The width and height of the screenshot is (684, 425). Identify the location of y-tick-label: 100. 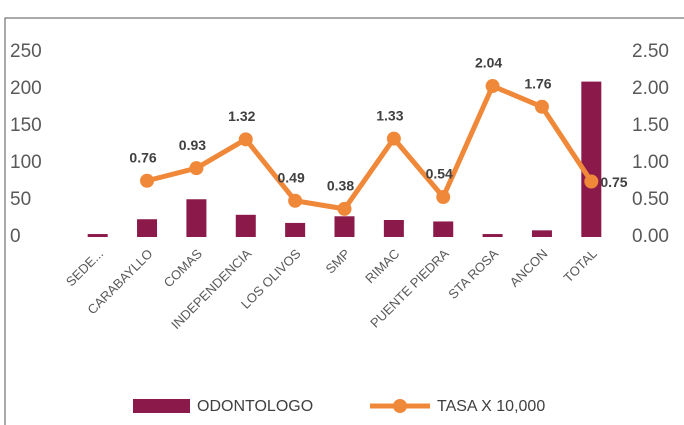
(26, 162).